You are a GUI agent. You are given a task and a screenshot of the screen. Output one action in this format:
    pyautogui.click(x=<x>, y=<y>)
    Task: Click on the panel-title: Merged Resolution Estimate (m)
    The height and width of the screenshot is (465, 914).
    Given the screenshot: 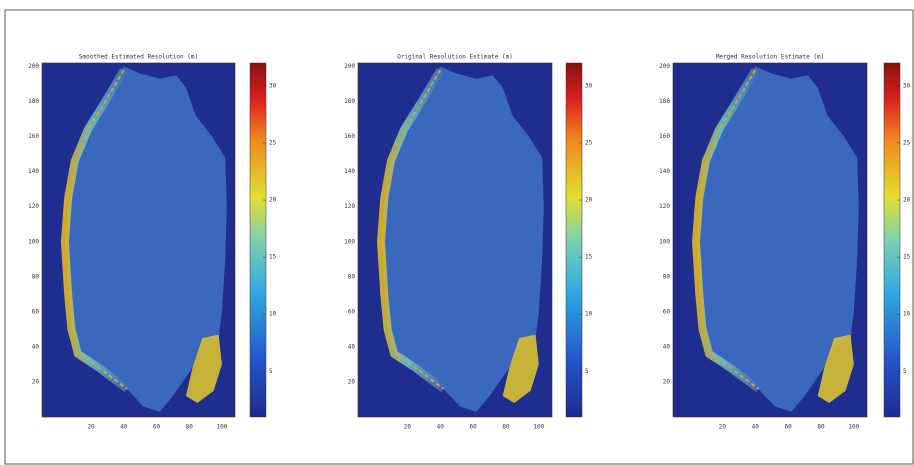 What is the action you would take?
    pyautogui.click(x=770, y=57)
    